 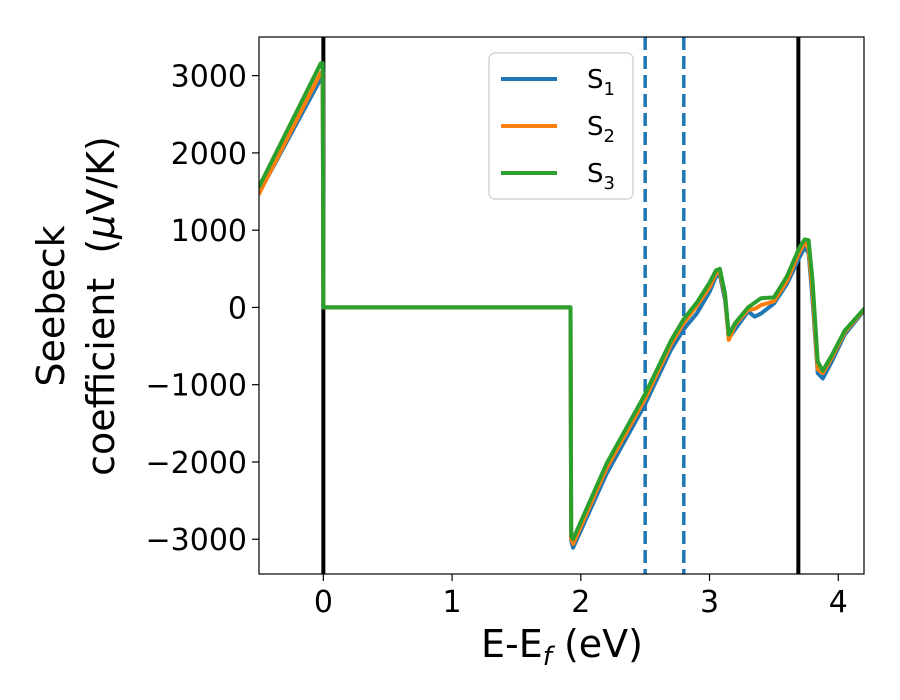 What do you see at coordinates (323, 602) in the screenshot?
I see `x-tick-label-0: 0` at bounding box center [323, 602].